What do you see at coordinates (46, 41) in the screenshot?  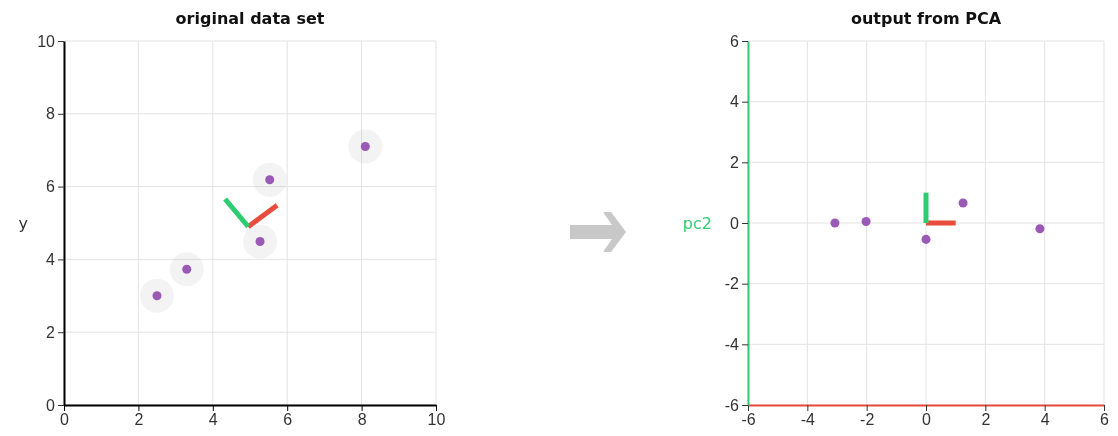 I see `y-tick-label: 10` at bounding box center [46, 41].